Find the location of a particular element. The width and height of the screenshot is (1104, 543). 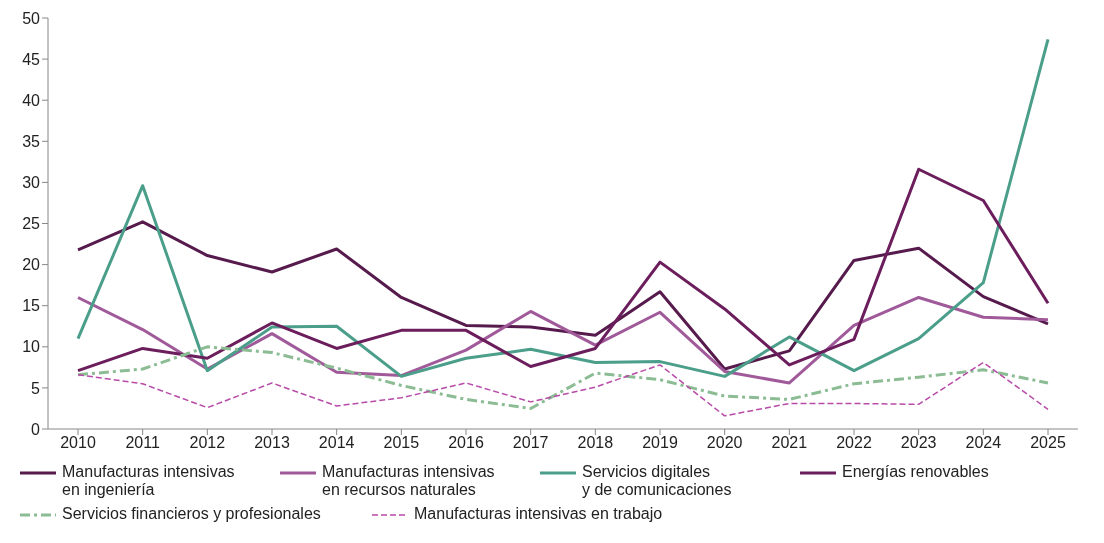

x-tick-label: 2017 is located at coordinates (530, 443).